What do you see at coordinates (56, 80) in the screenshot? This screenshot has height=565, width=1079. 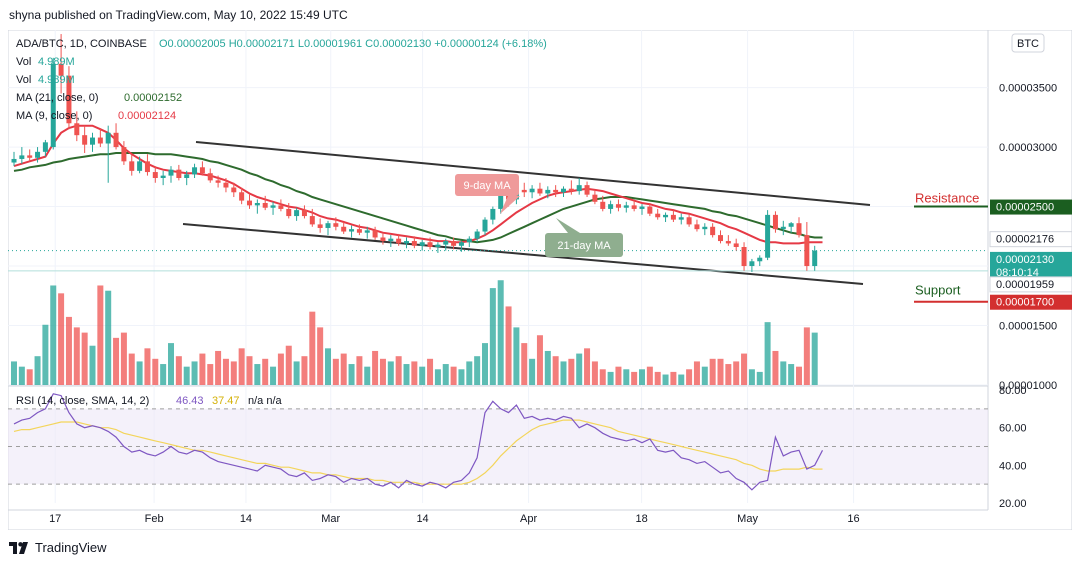 I see `legend-vol2-value: 4.989M` at bounding box center [56, 80].